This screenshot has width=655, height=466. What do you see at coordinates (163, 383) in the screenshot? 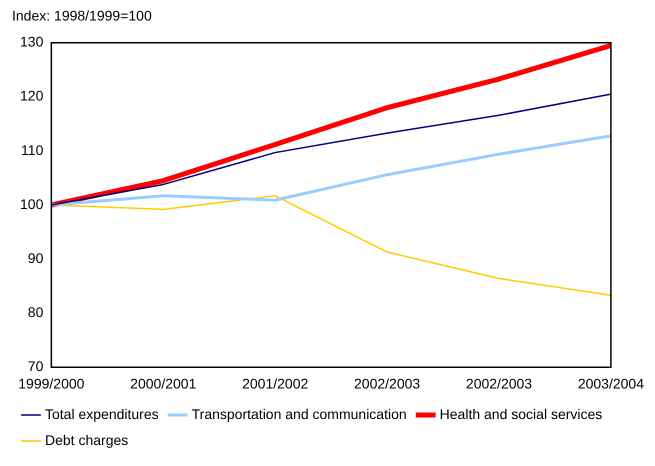
I see `x-tick-label: 2000/2001` at bounding box center [163, 383].